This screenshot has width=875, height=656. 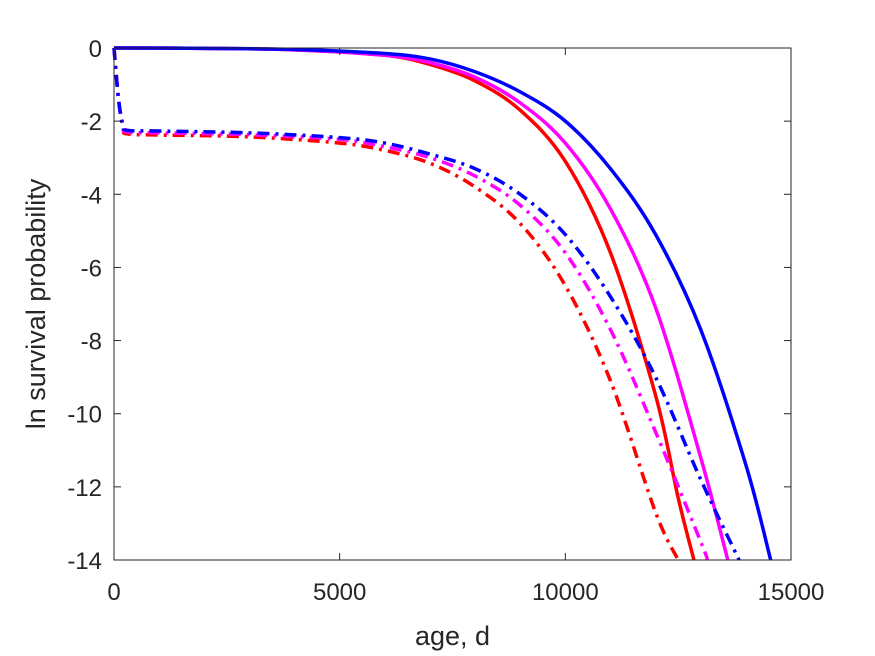 What do you see at coordinates (91, 268) in the screenshot?
I see `y-tick-label: -6` at bounding box center [91, 268].